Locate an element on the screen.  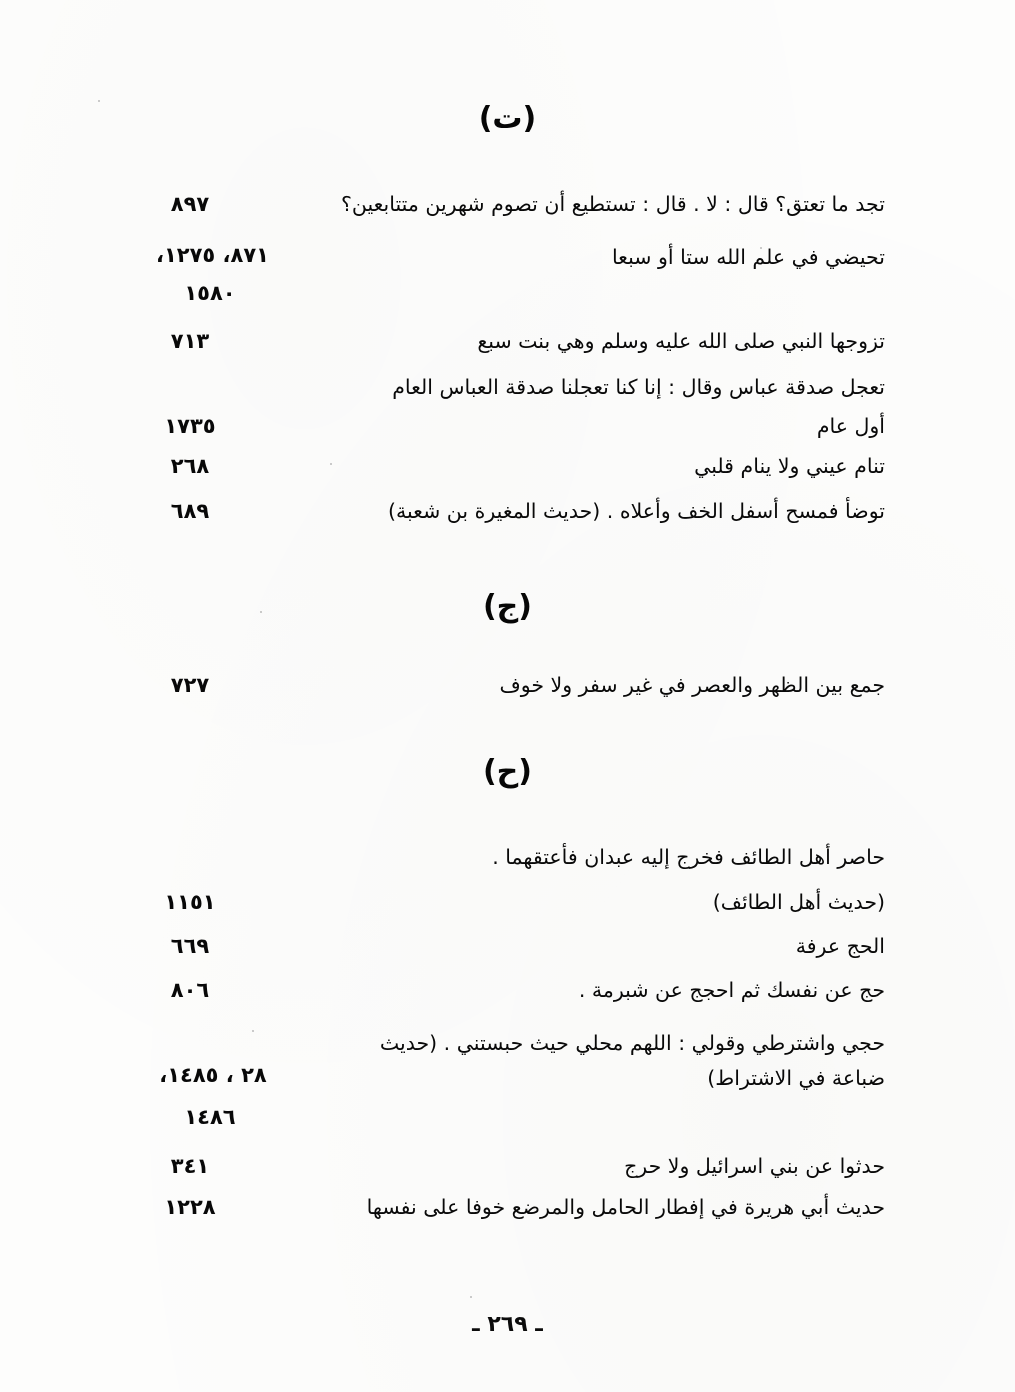
entry-page-number: ٨٩٧ is located at coordinates (190, 204).